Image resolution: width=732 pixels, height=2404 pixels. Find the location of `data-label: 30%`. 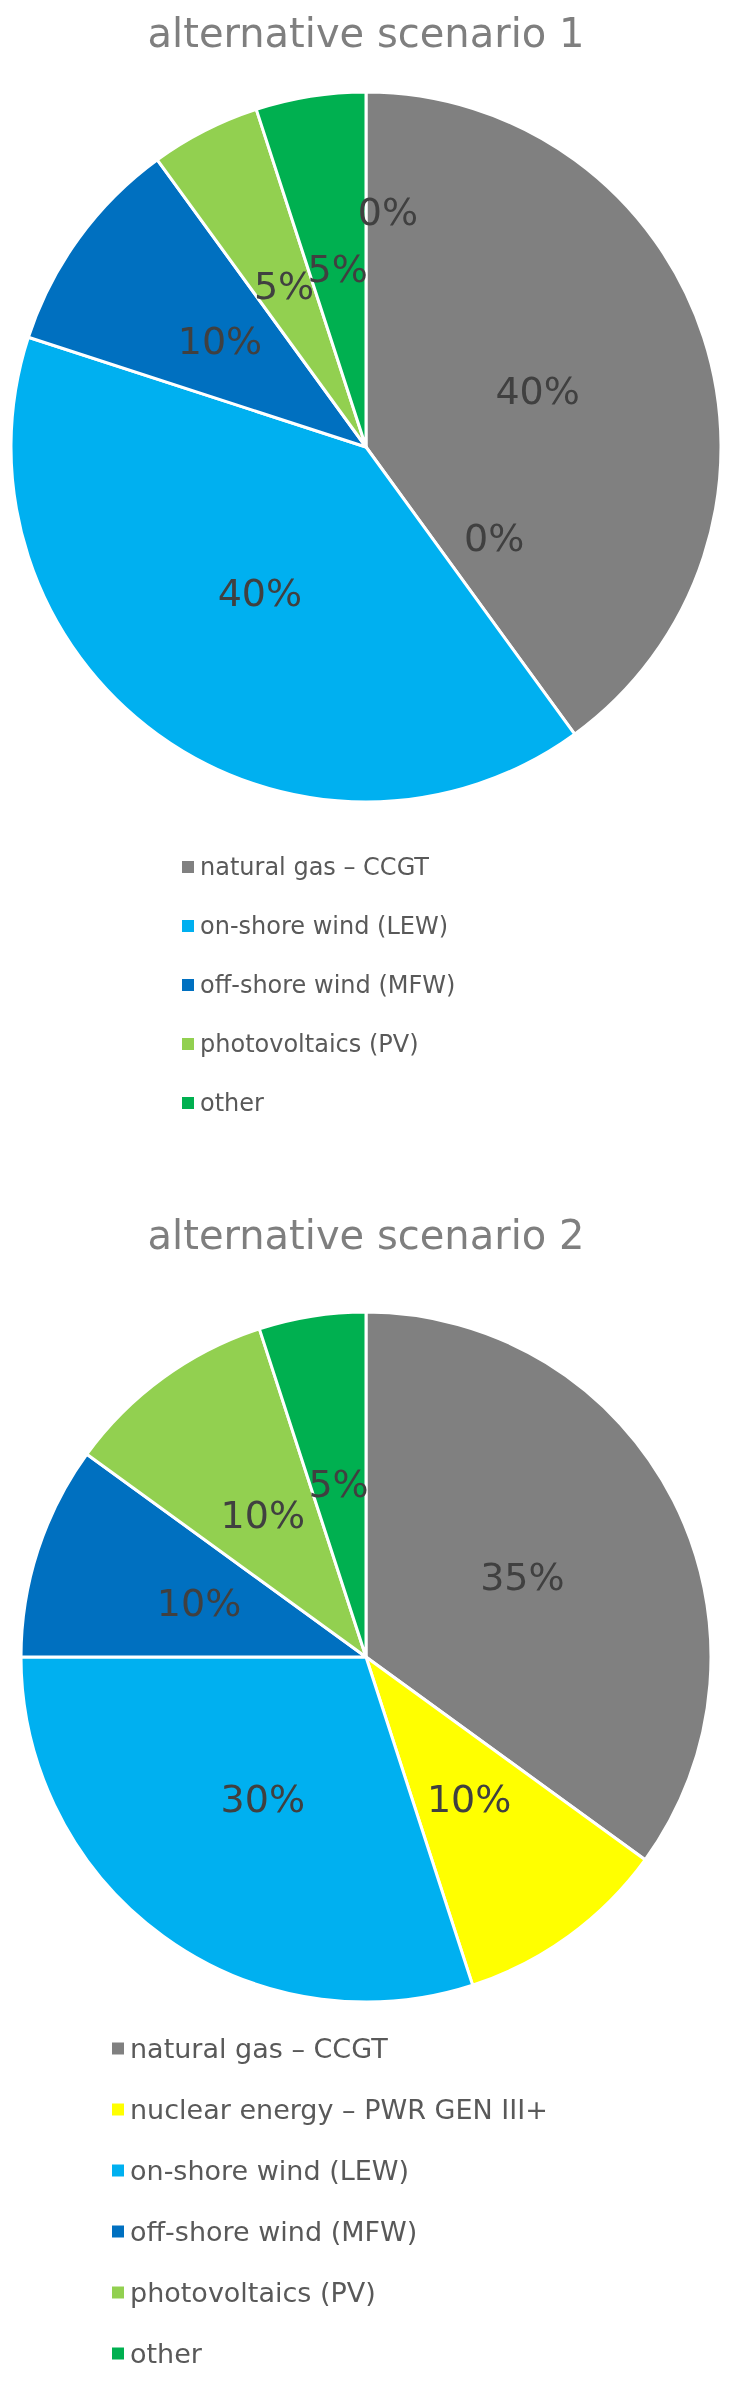

data-label: 30% is located at coordinates (263, 1798).